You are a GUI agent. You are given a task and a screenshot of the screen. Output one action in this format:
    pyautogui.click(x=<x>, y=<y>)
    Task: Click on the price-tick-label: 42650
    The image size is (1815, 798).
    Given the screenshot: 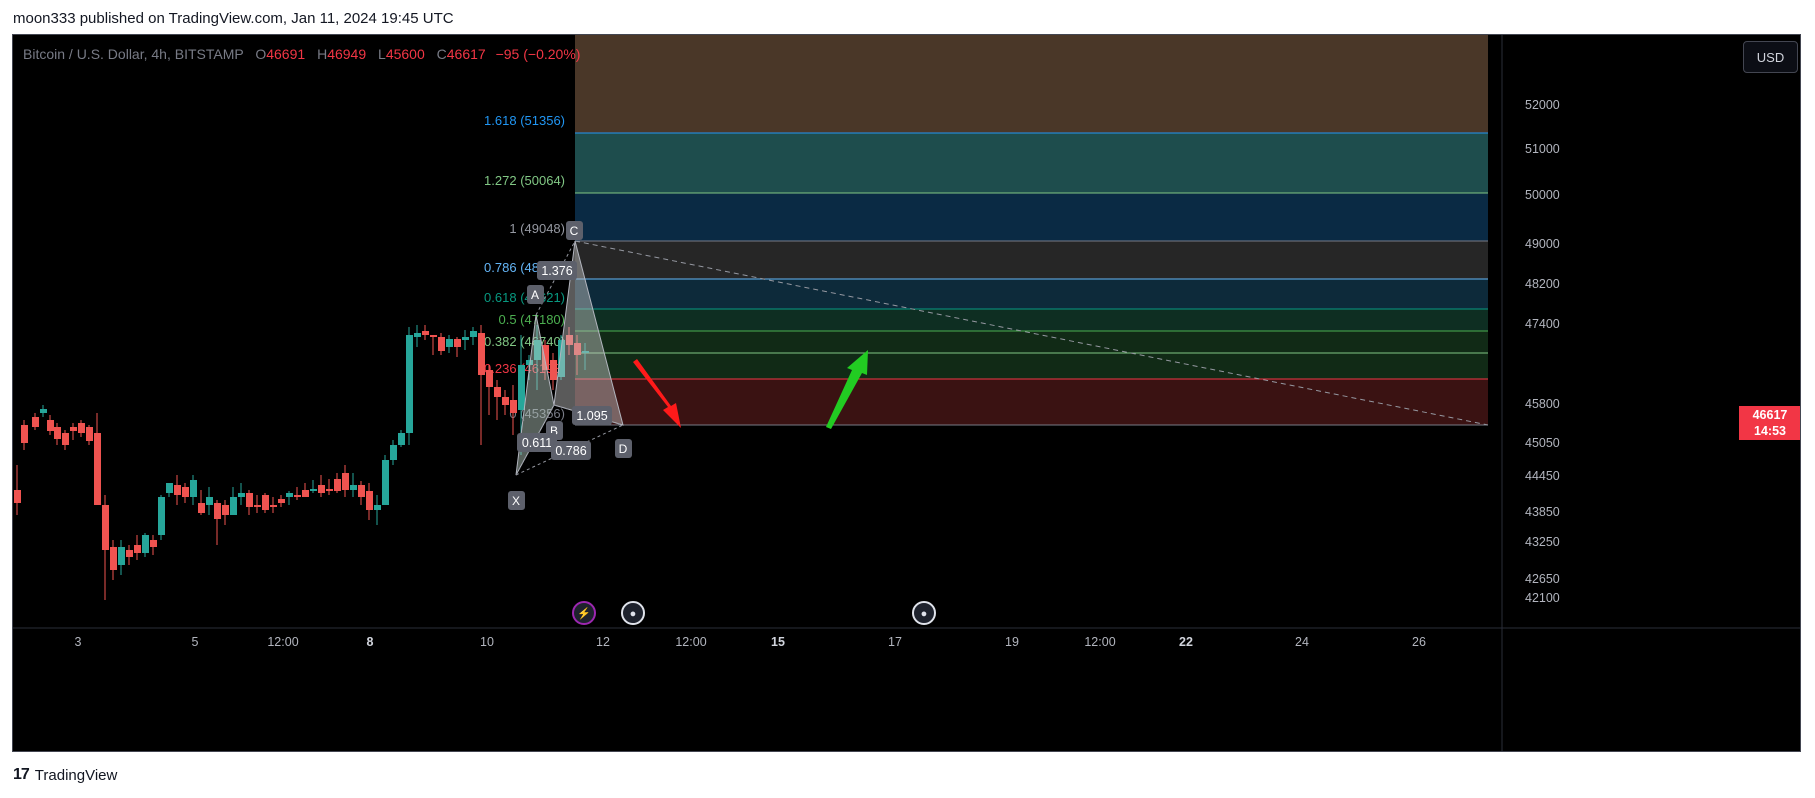 What is the action you would take?
    pyautogui.click(x=1542, y=579)
    